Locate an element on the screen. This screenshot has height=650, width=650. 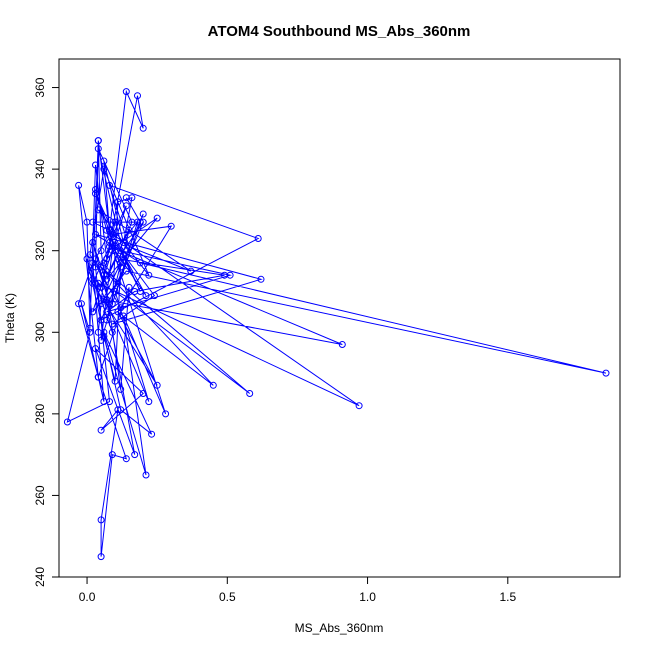
y-tick-label: 340 is located at coordinates (40, 169).